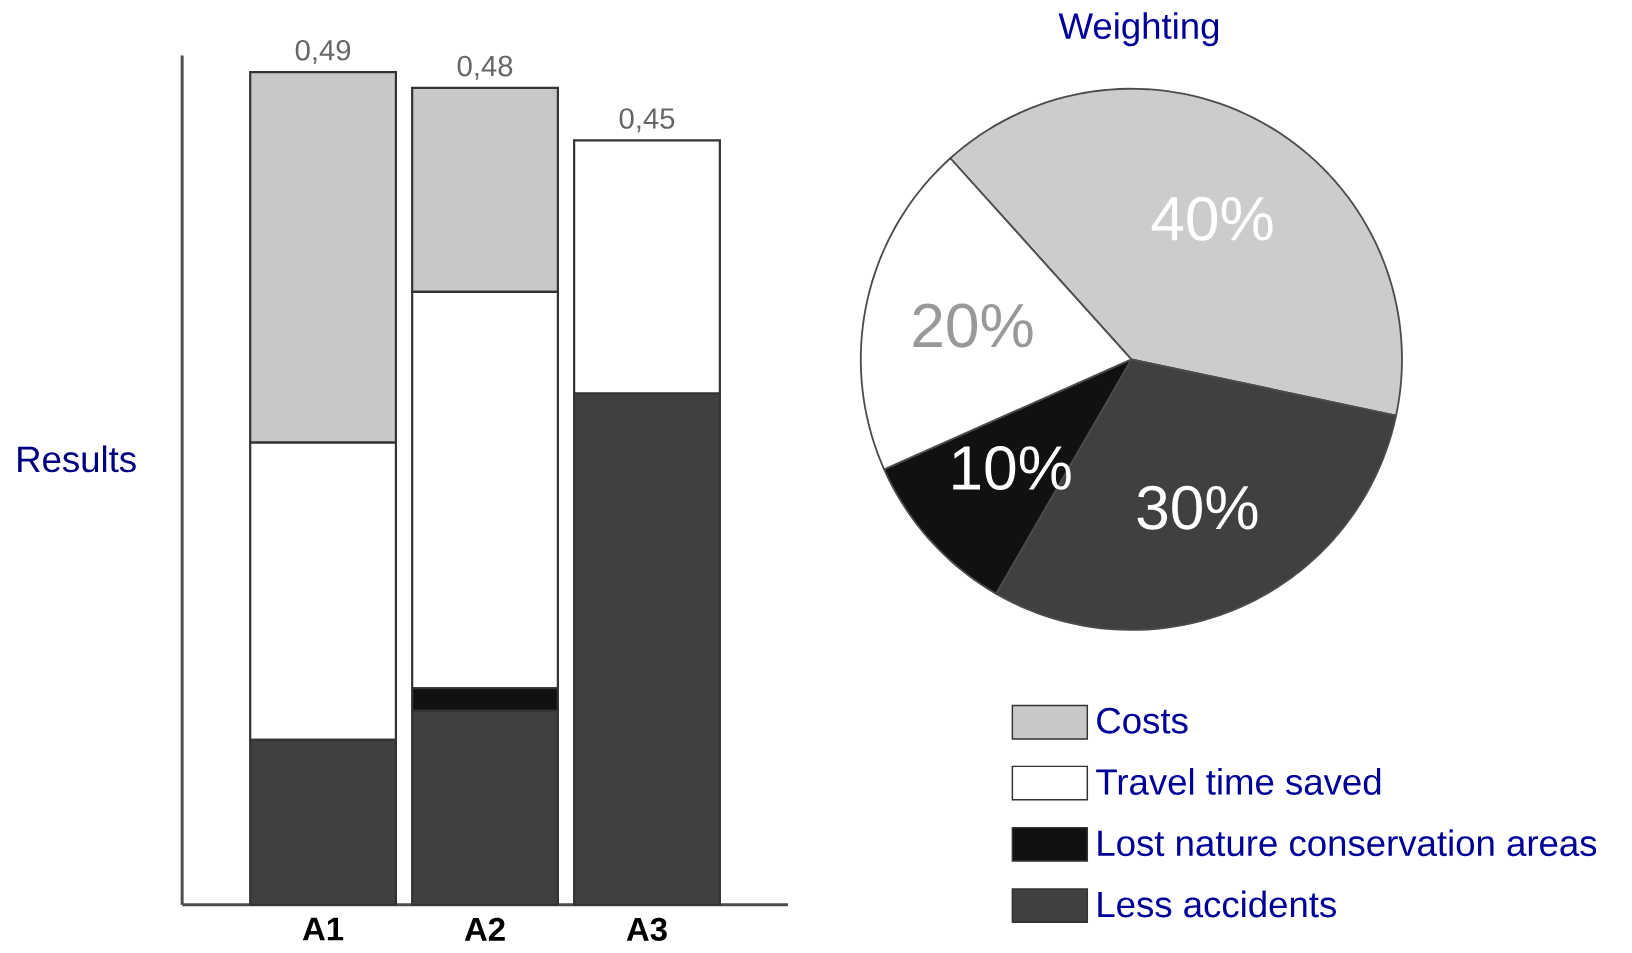 The width and height of the screenshot is (1632, 953). What do you see at coordinates (1138, 29) in the screenshot?
I see `chart-title: Weighting` at bounding box center [1138, 29].